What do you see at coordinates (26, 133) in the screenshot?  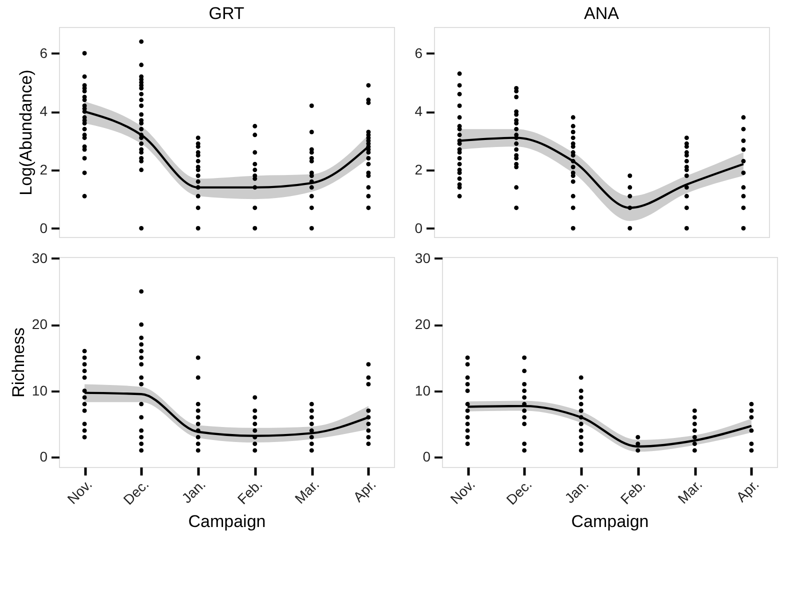 I see `y-axis-title: Log(Abundance)` at bounding box center [26, 133].